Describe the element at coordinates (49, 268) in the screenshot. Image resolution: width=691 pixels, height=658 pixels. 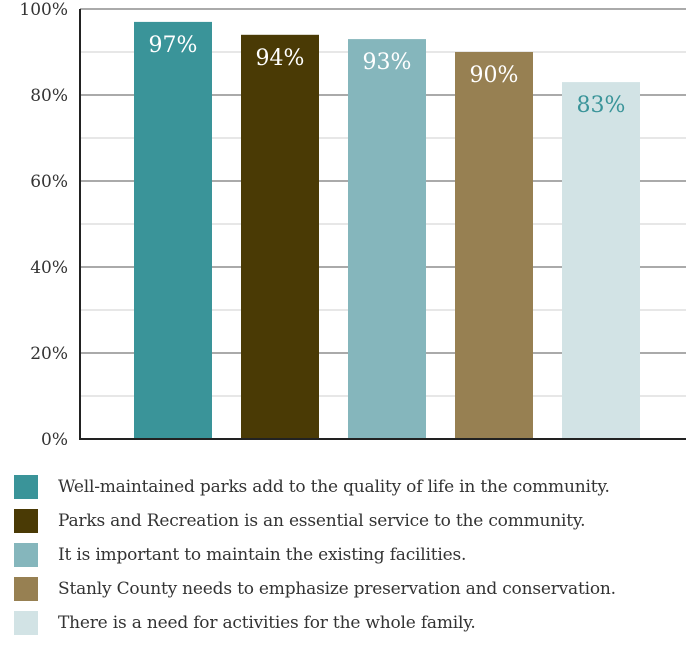
I see `y-tick-label: 40%` at that location.